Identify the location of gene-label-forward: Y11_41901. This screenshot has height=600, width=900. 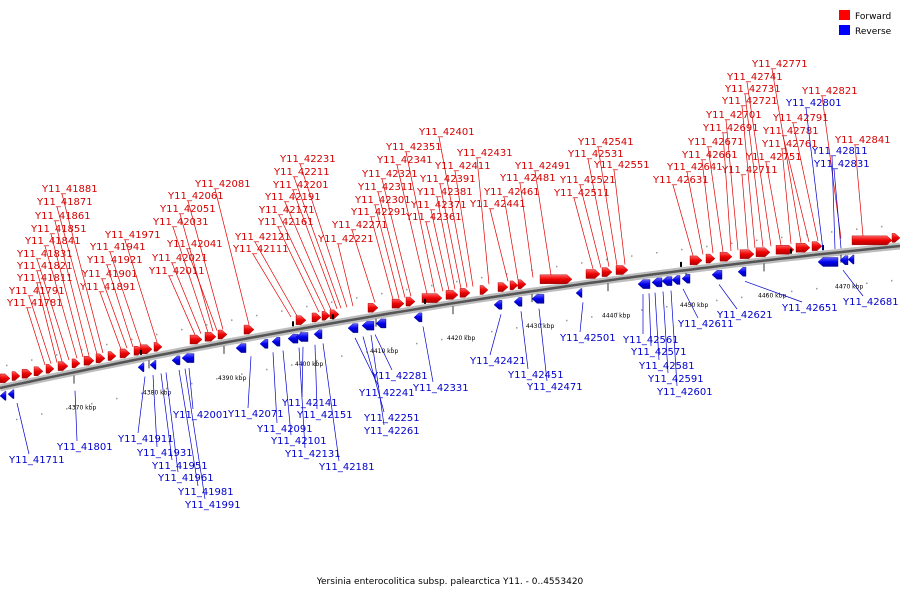
(109, 274).